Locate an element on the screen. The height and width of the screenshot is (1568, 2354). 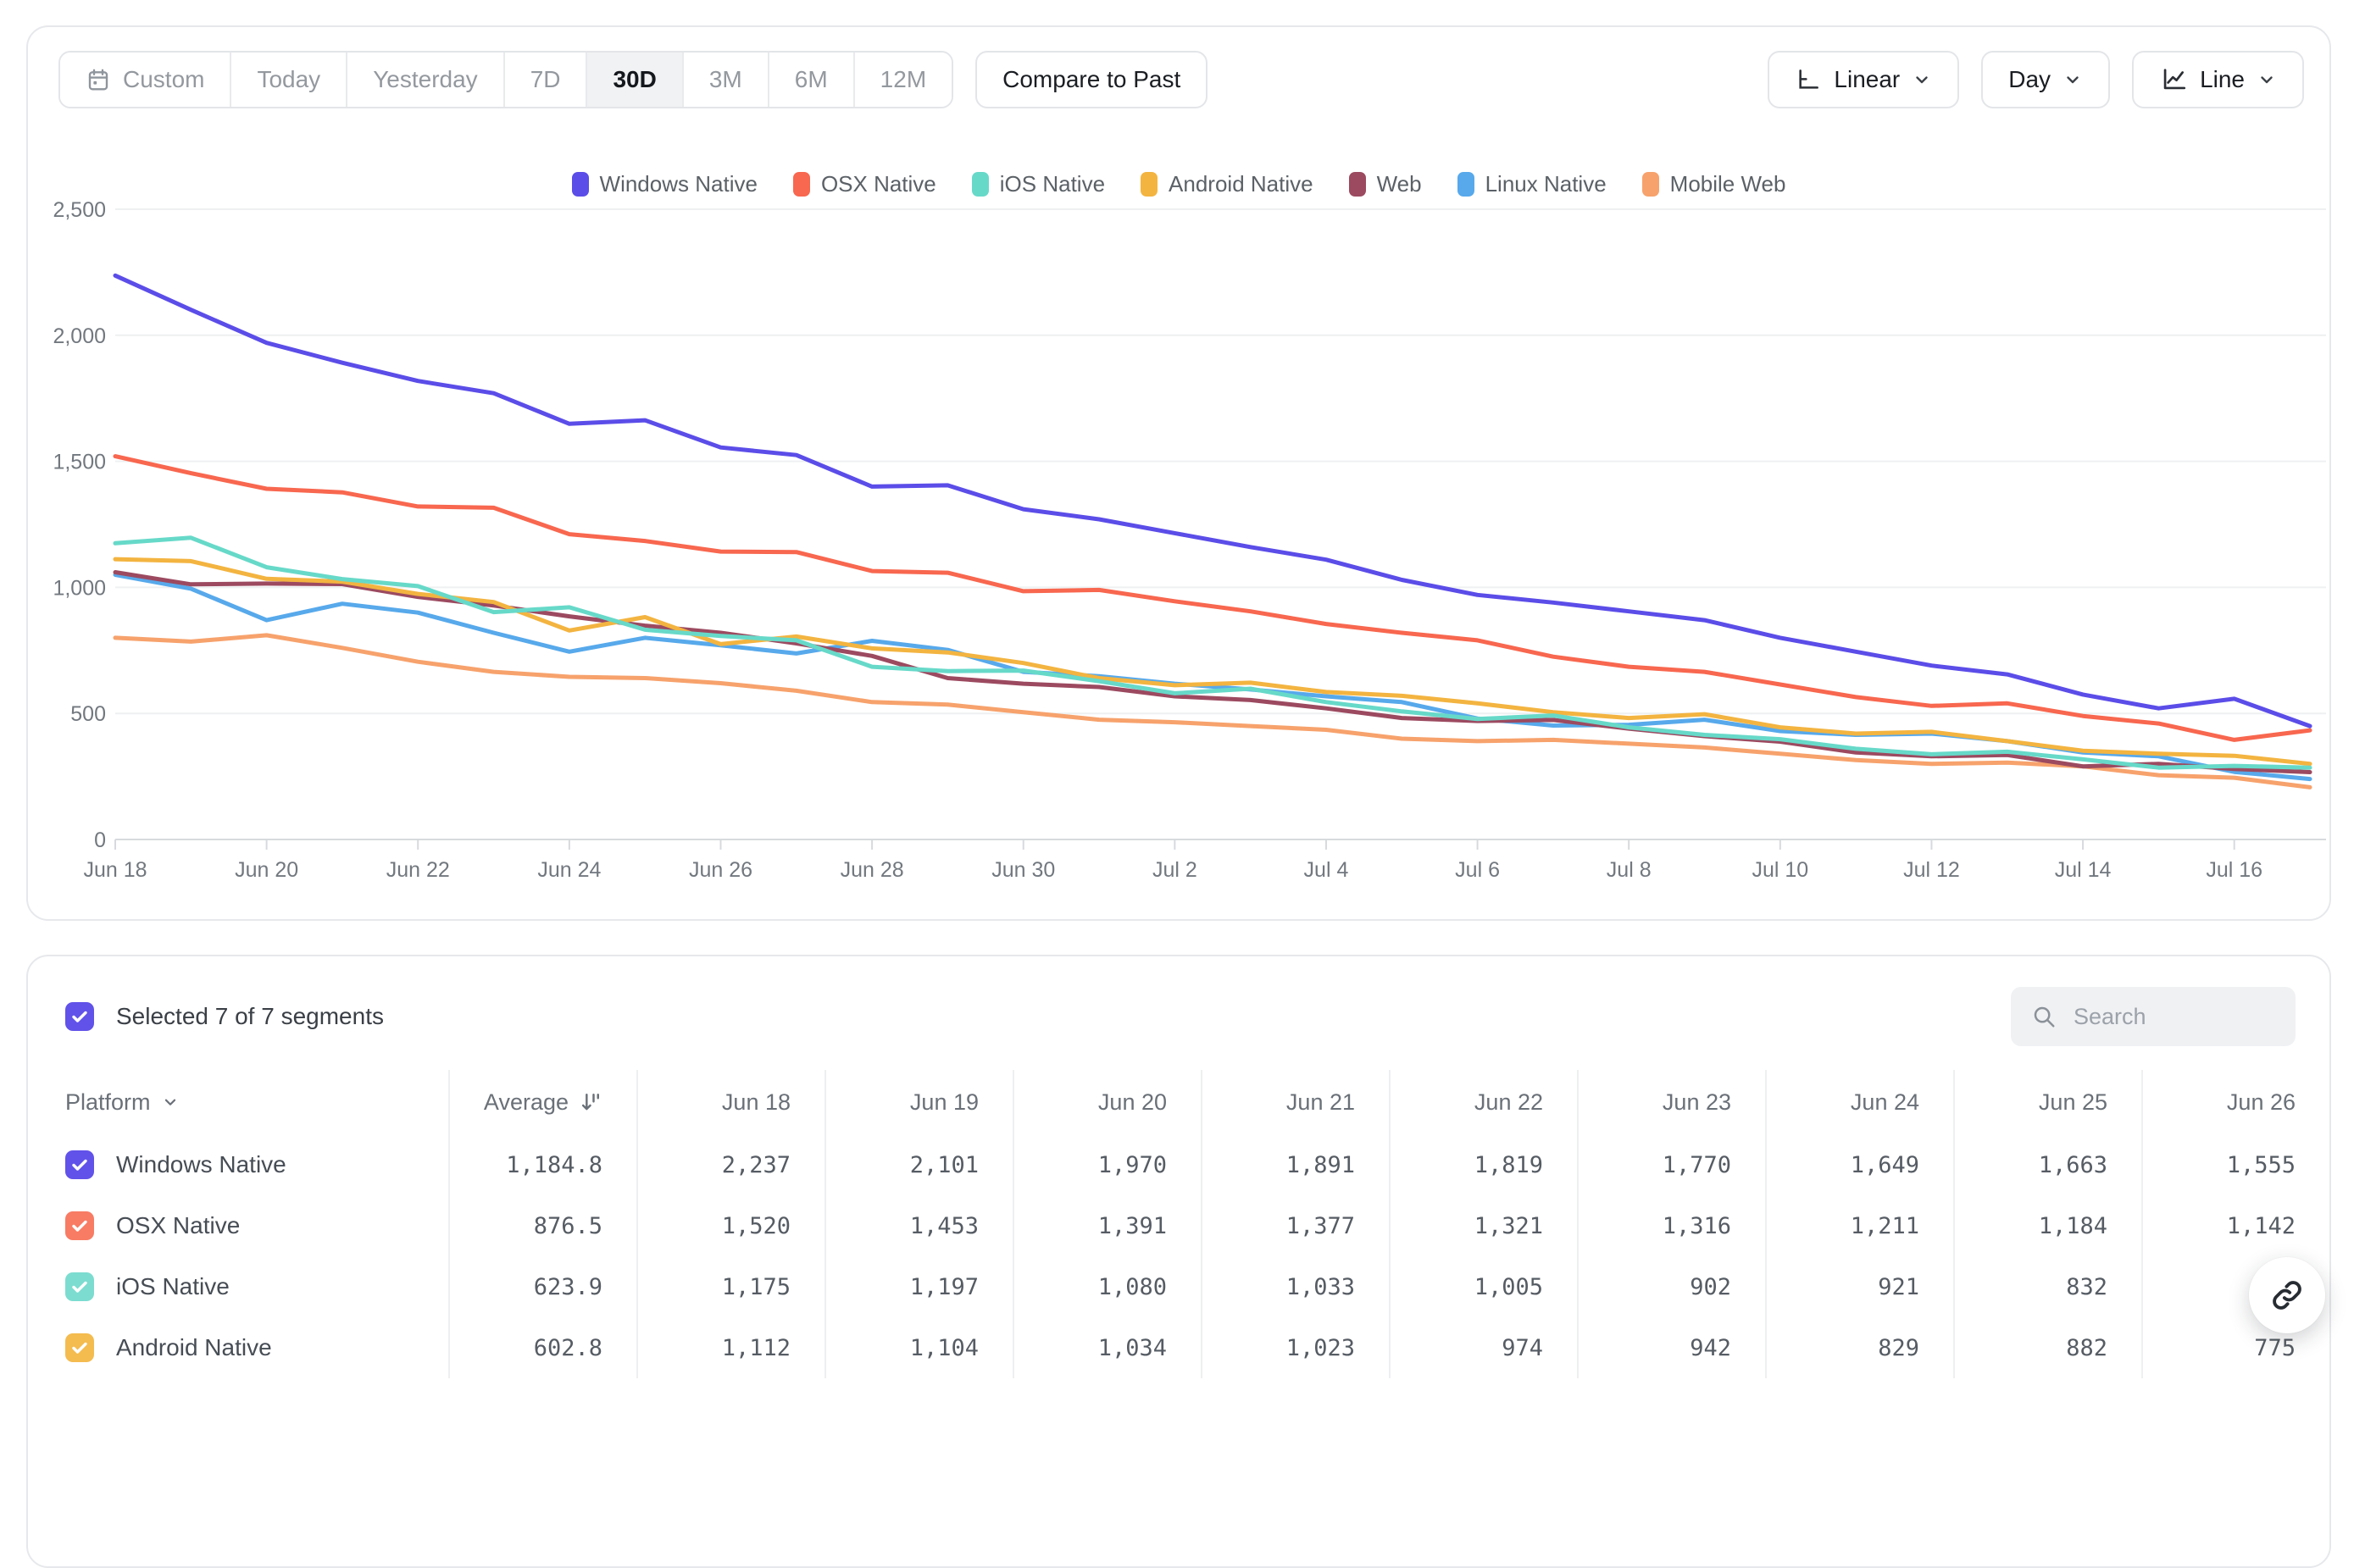
range-yesterday: Yesterday is located at coordinates (424, 80).